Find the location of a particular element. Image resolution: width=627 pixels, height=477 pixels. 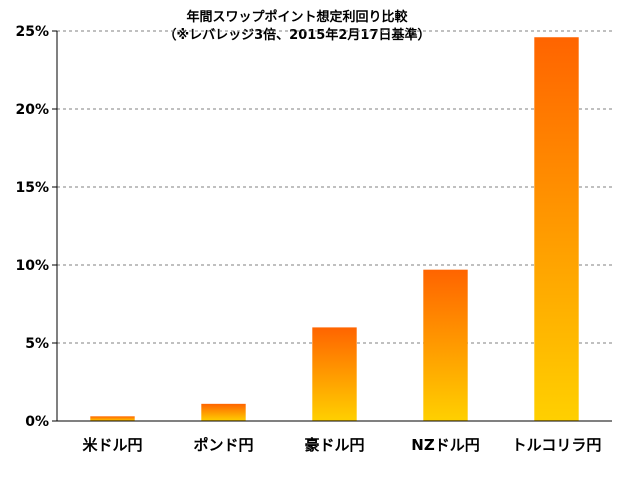

chart-title: 年間スワップポイント想定利回り比較 is located at coordinates (297, 17).